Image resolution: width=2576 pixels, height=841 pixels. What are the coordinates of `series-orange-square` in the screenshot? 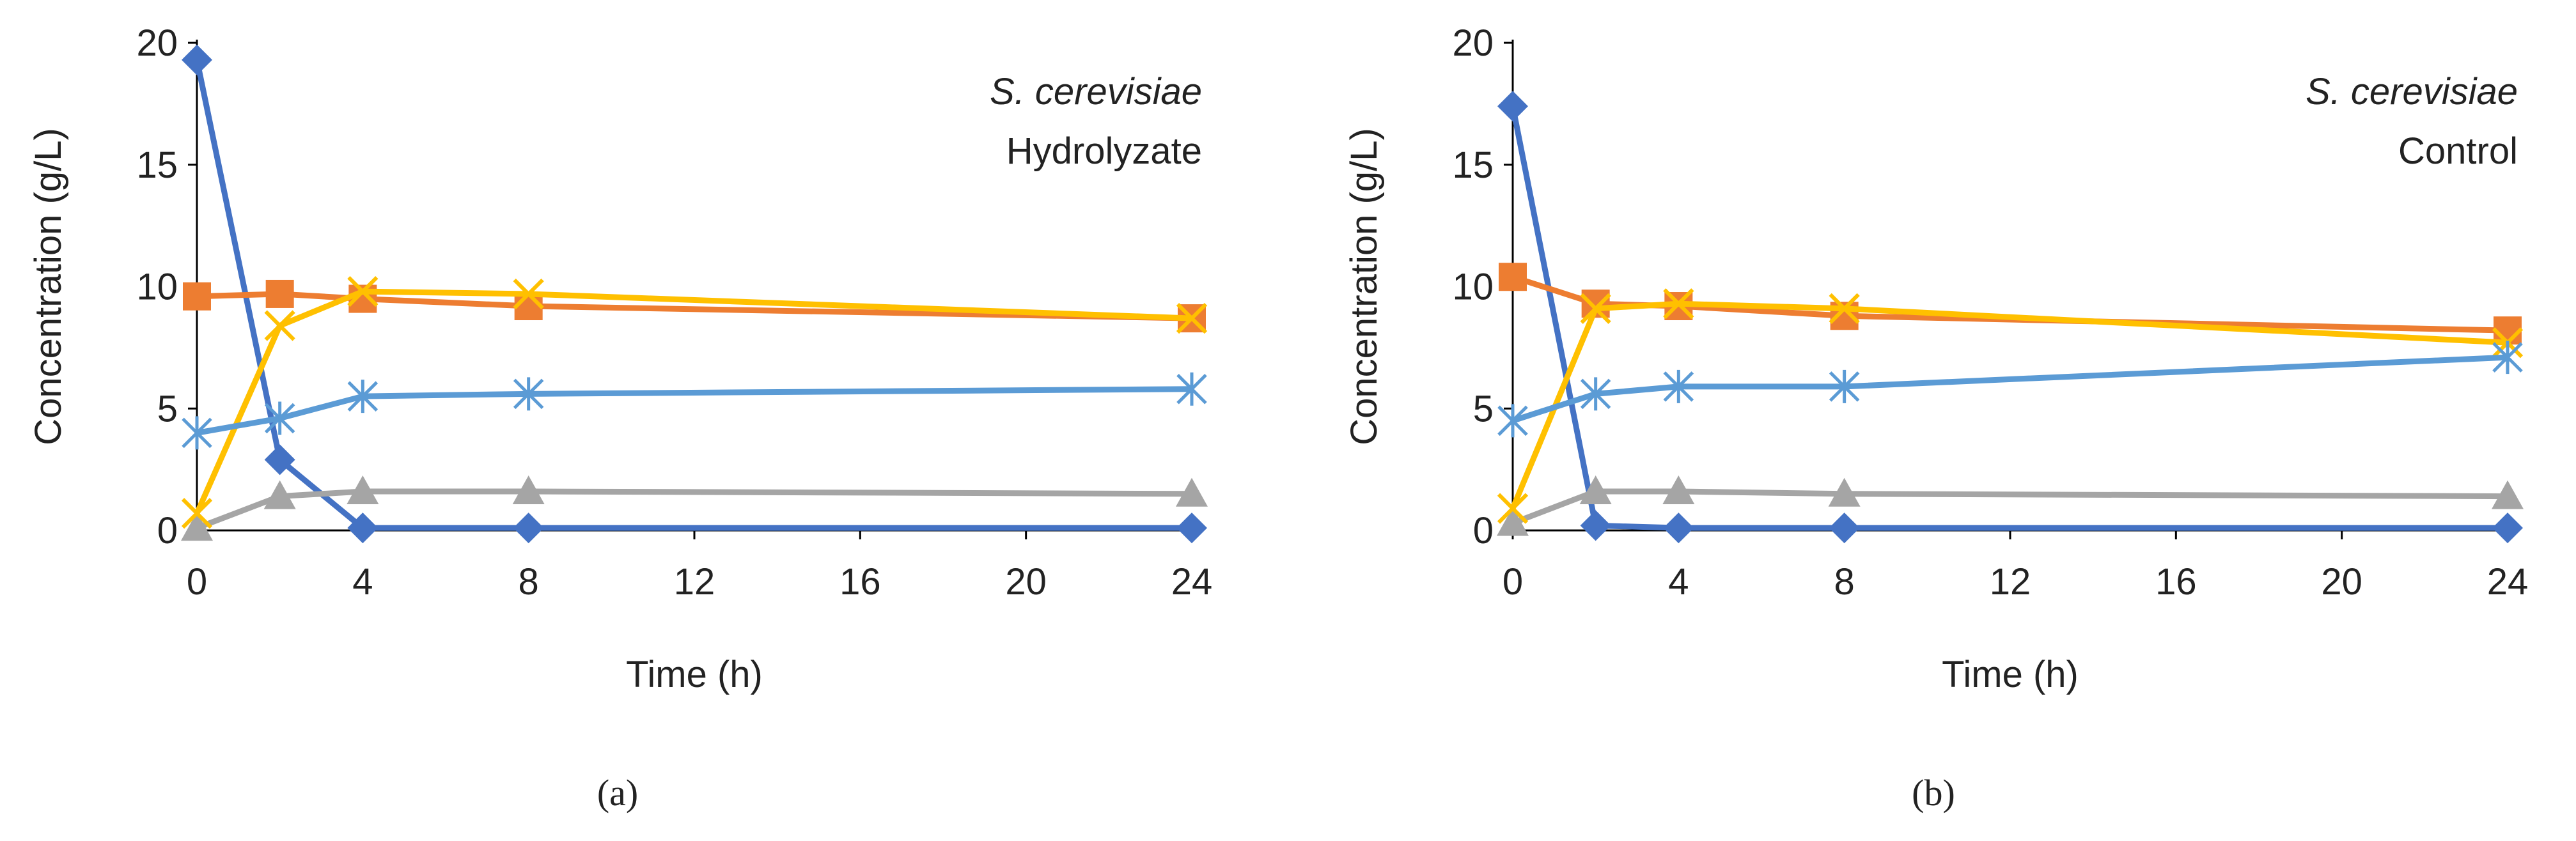 It's located at (694, 306).